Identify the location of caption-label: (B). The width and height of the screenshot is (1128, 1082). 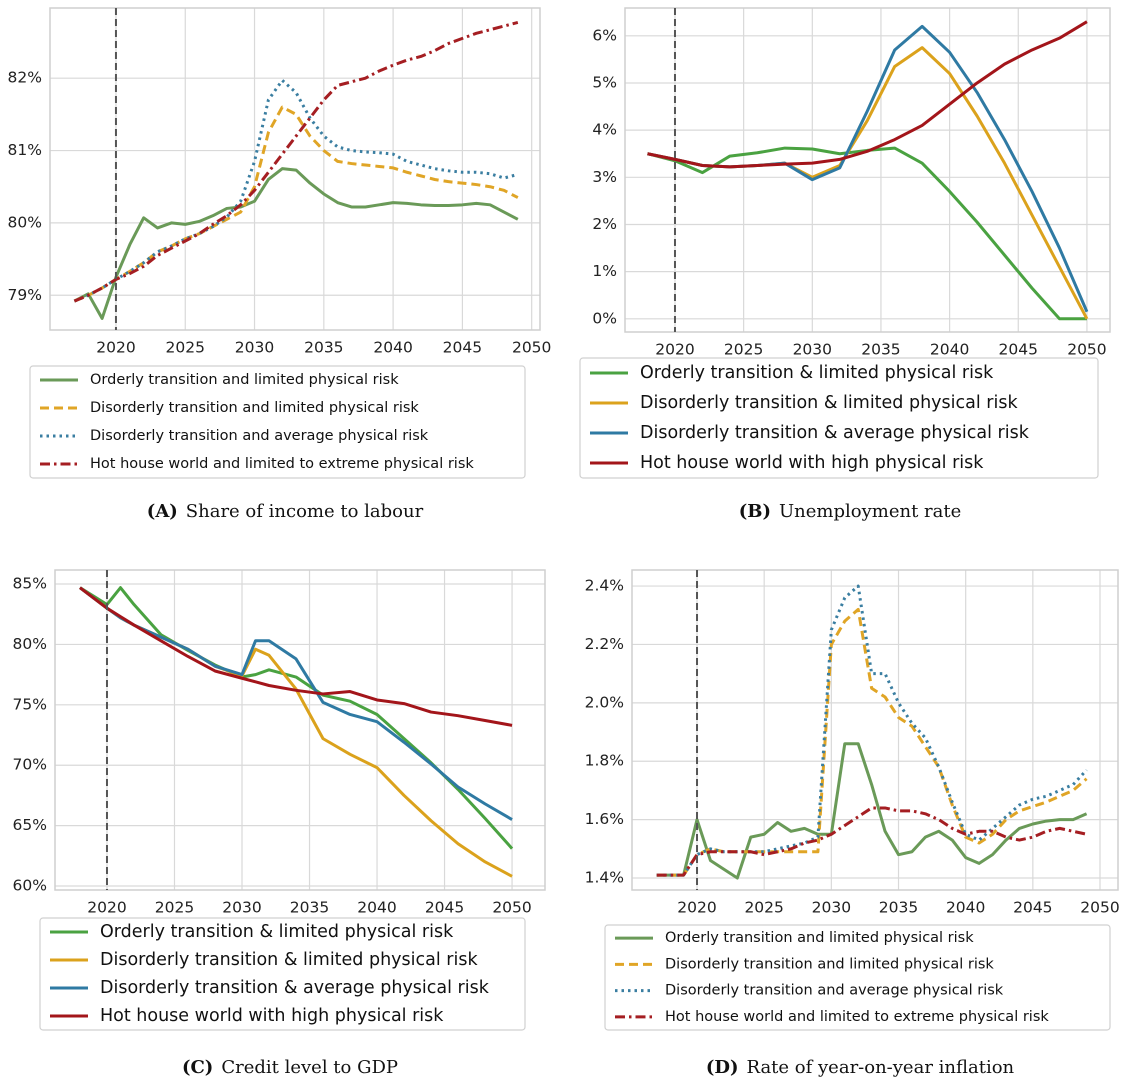
(755, 511).